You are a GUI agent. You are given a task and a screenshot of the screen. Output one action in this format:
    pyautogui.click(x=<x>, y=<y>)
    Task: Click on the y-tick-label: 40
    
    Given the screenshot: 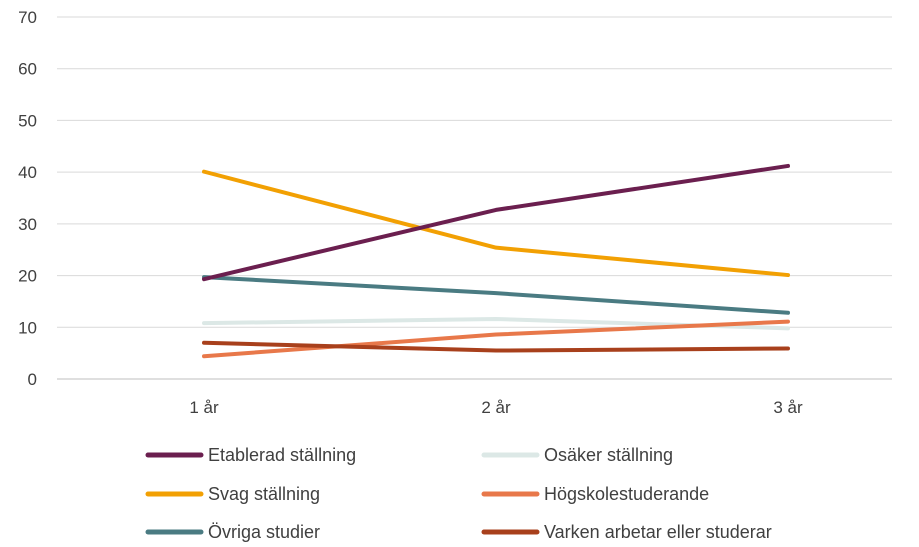 What is the action you would take?
    pyautogui.click(x=27, y=172)
    